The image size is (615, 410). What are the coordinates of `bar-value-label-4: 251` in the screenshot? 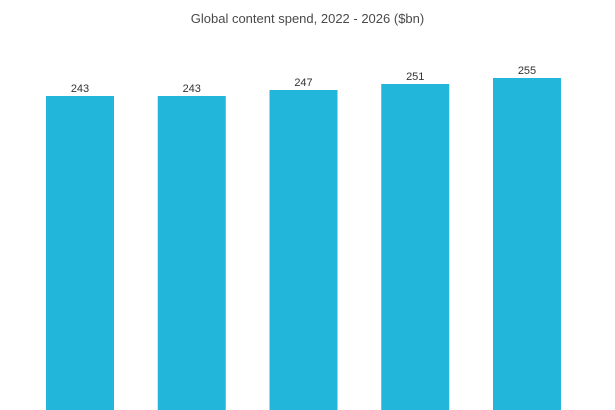 It's located at (415, 77).